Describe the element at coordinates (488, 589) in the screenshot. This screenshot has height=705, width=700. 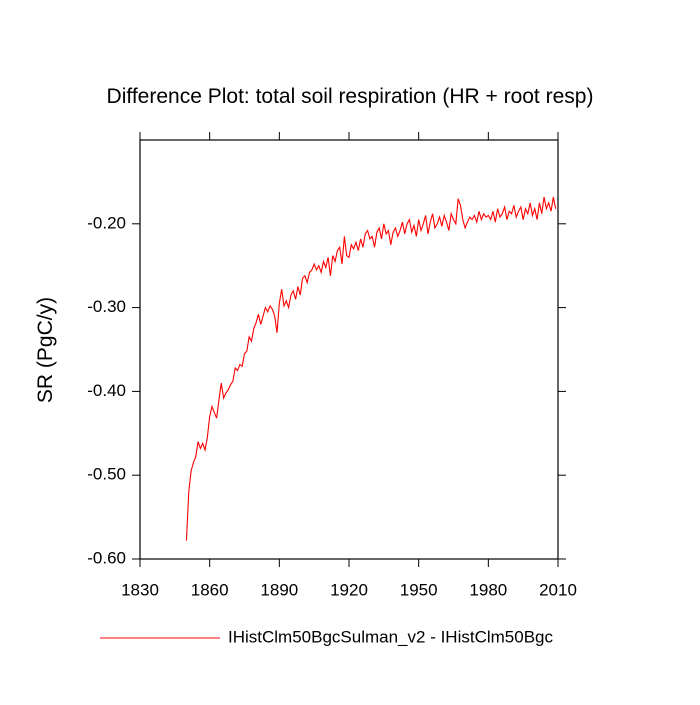
I see `x-tick-label: 1980` at that location.